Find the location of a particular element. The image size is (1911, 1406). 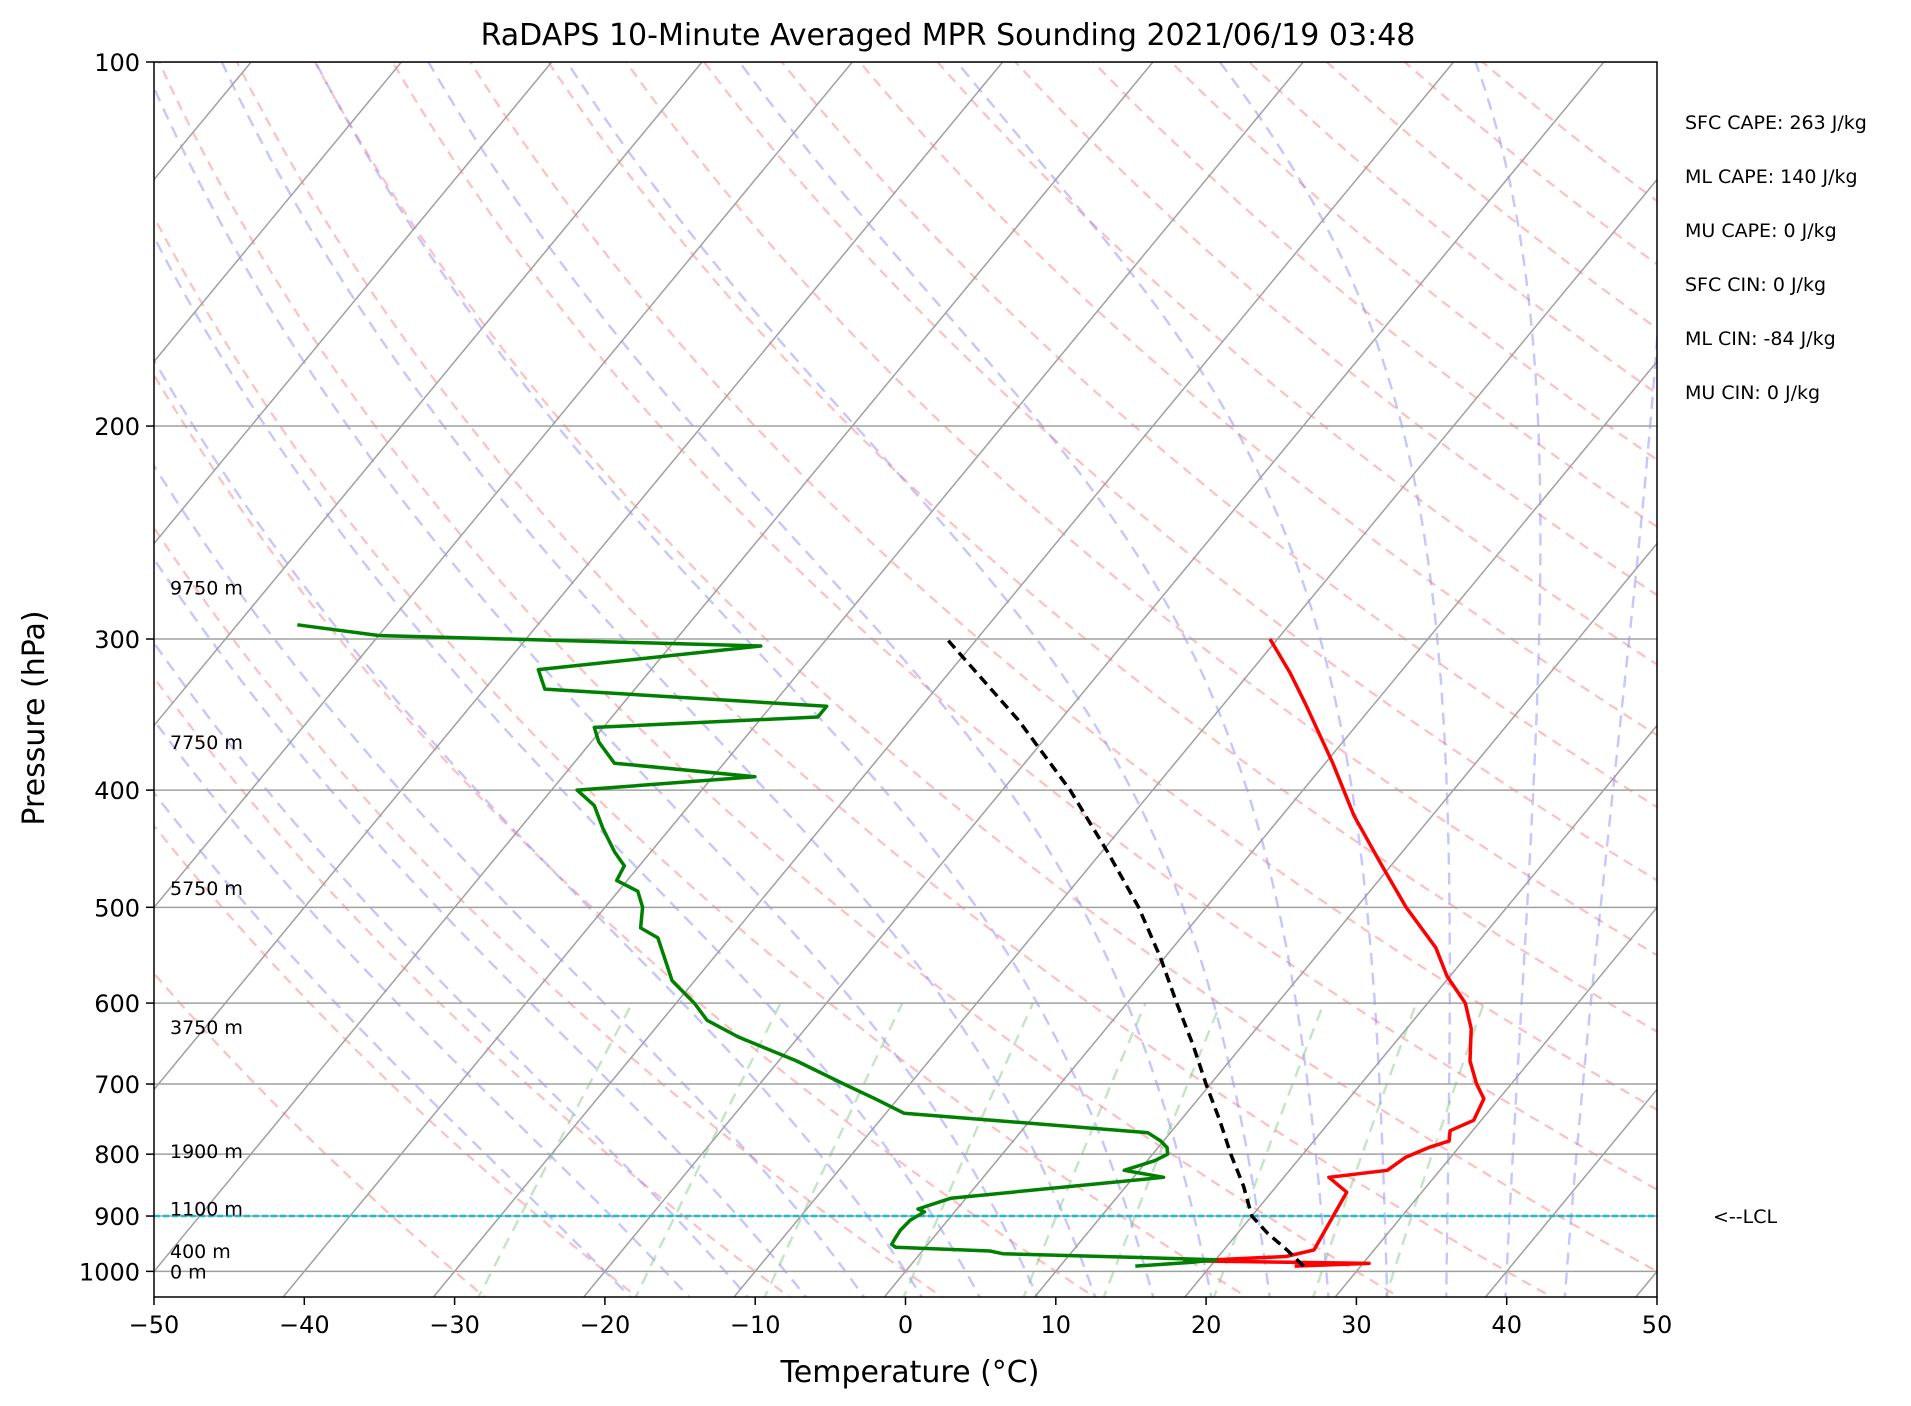

stat-label: SFC CAPE: 263 J/kg is located at coordinates (1776, 123).